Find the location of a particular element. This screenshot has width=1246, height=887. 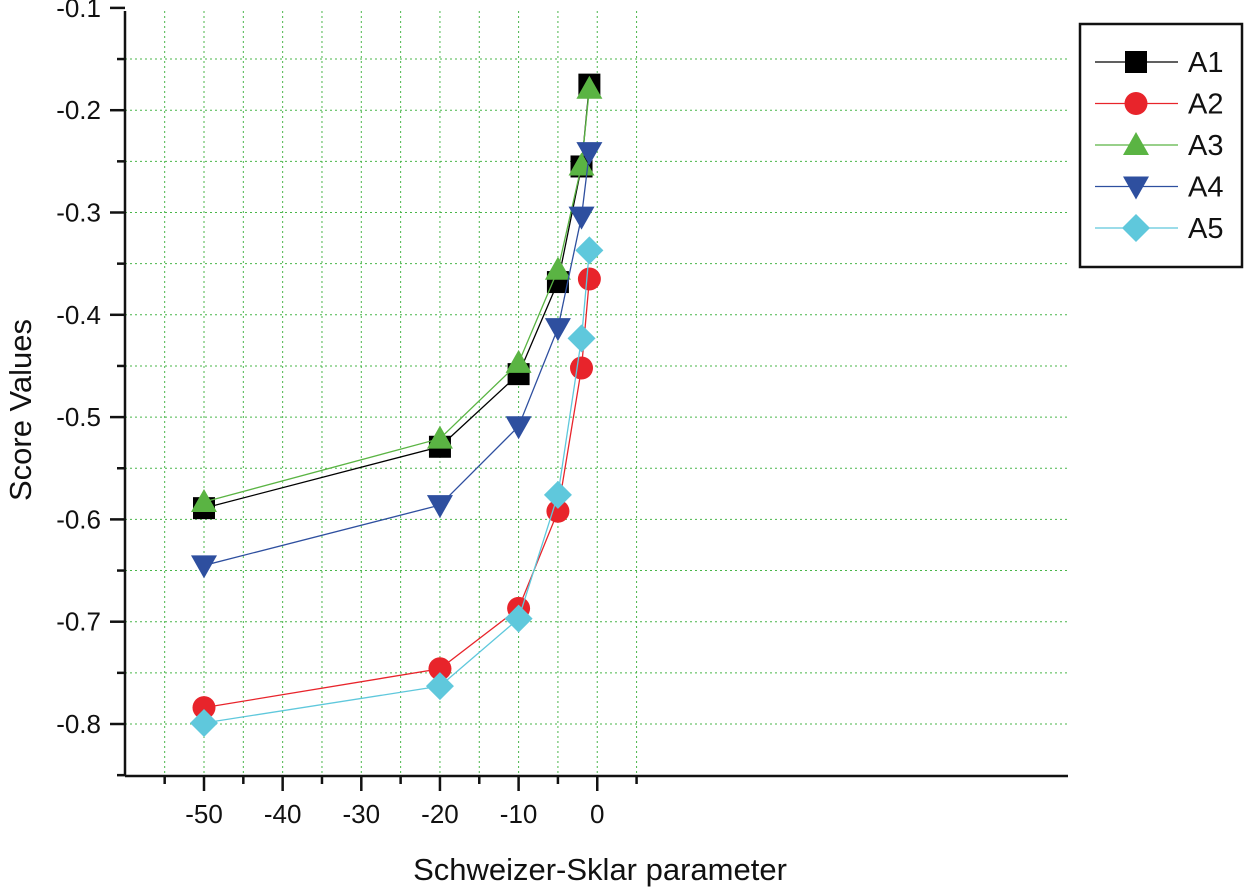

legend-marker-a4 is located at coordinates (1136, 188).